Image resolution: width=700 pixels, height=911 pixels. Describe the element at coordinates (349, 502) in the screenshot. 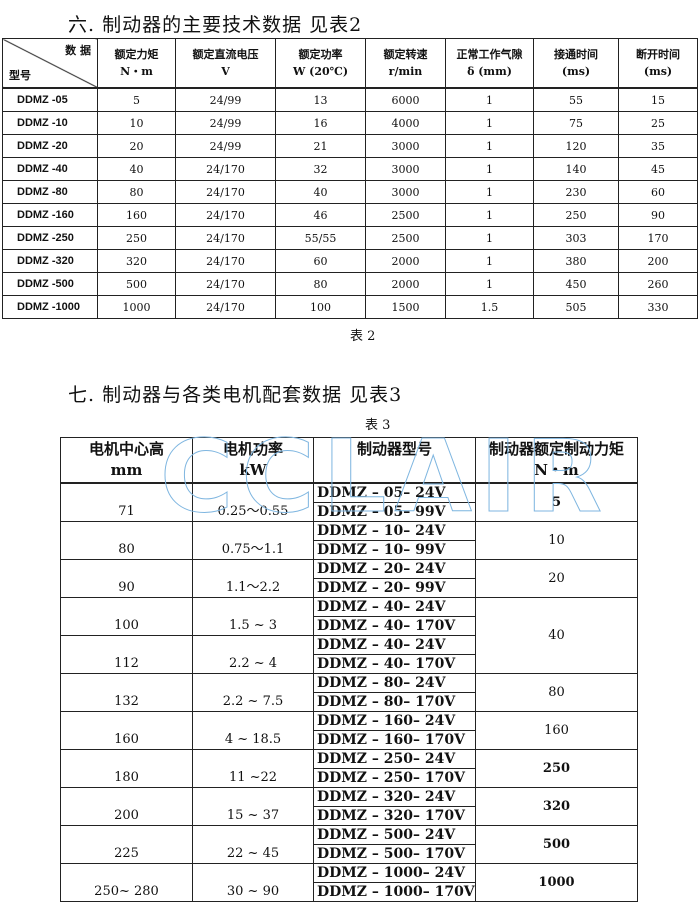

I see `table-row: 71 0.25〜0.55 DDMZ – 05– 24V 5` at that location.